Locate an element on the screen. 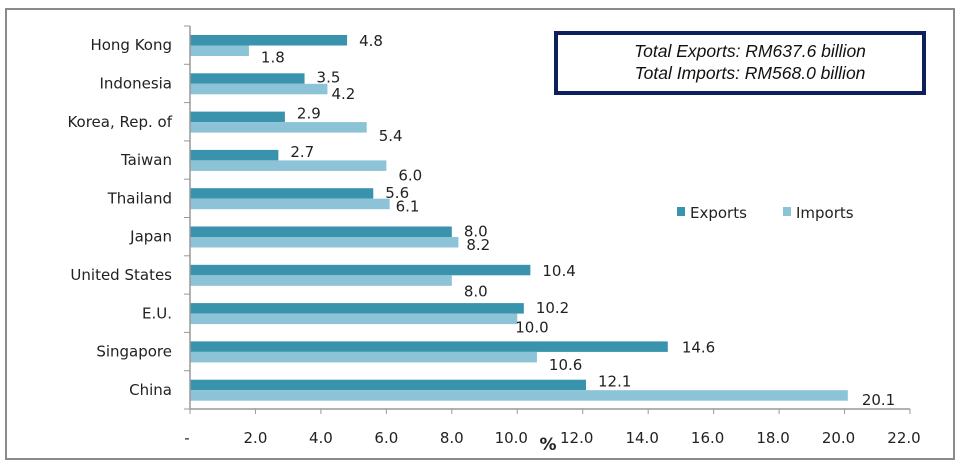 Image resolution: width=960 pixels, height=470 pixels. data-label-exports: 4.8 is located at coordinates (371, 41).